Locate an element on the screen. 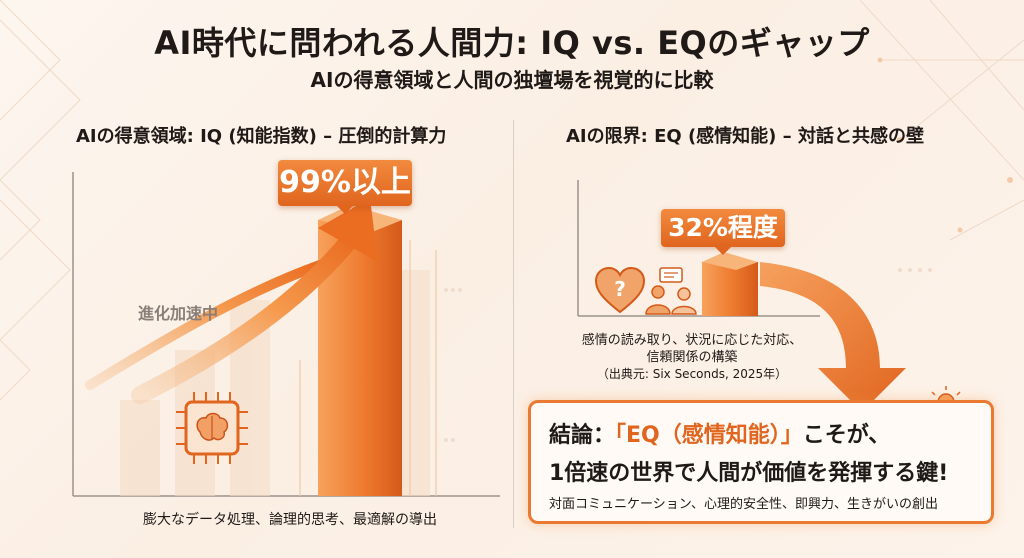  right-panel-heading: AIの限界: EQ (感情知能) – 対話と共感の壁 is located at coordinates (745, 136).